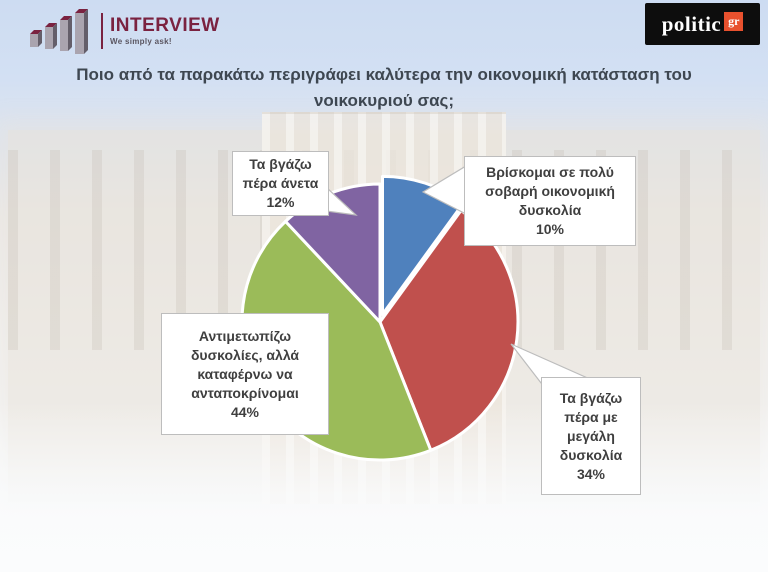  I want to click on interview-logo-name: INTERVIEW, so click(165, 25).